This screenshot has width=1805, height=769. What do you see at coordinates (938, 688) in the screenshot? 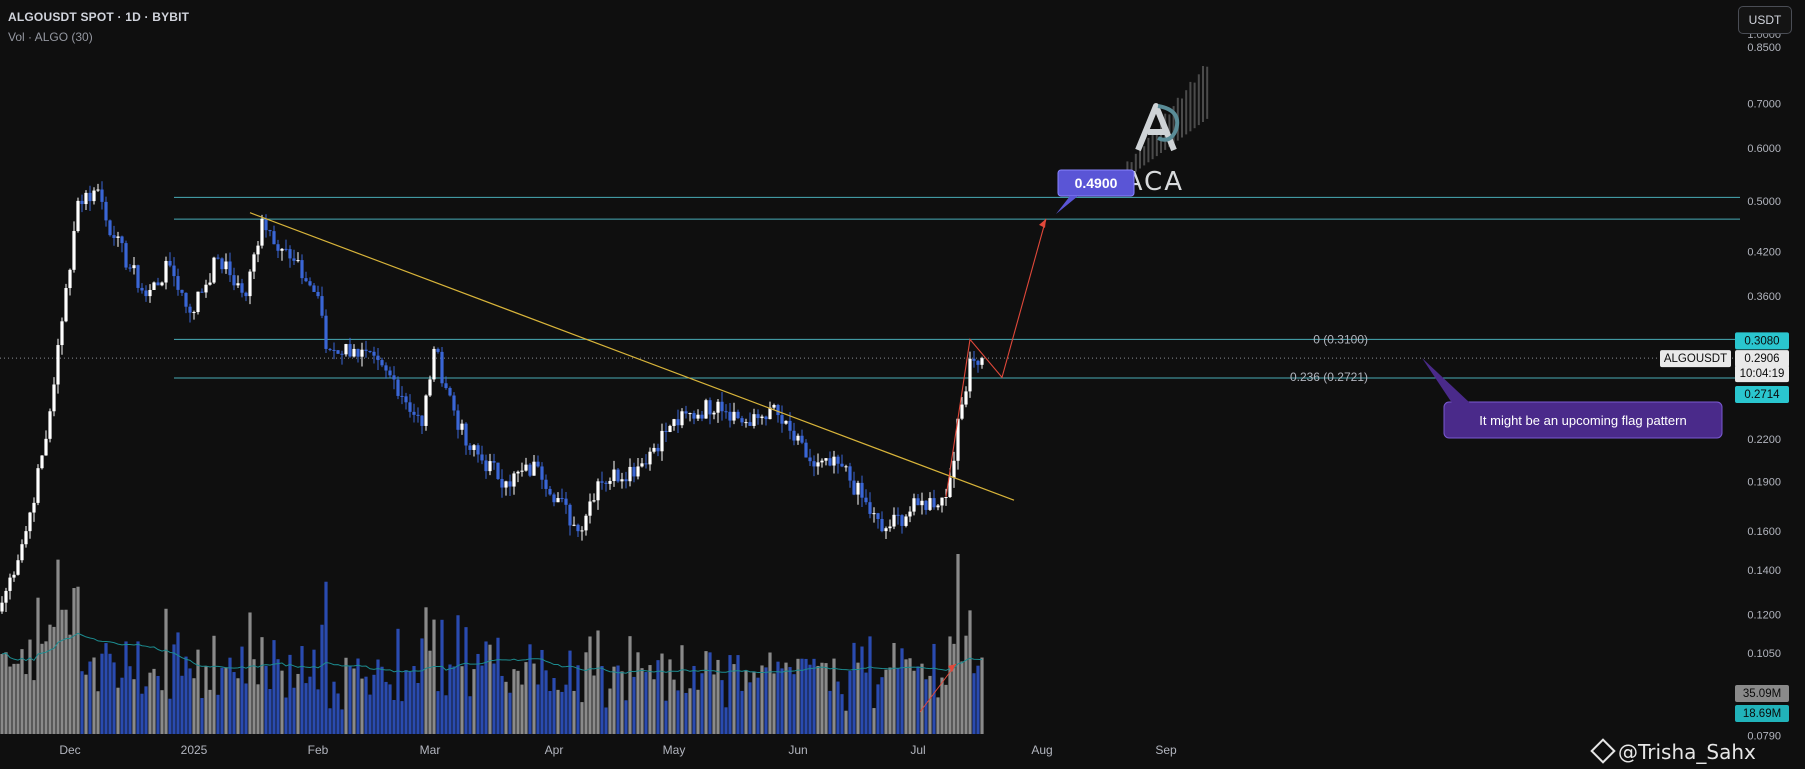
I see `volume-arrow` at bounding box center [938, 688].